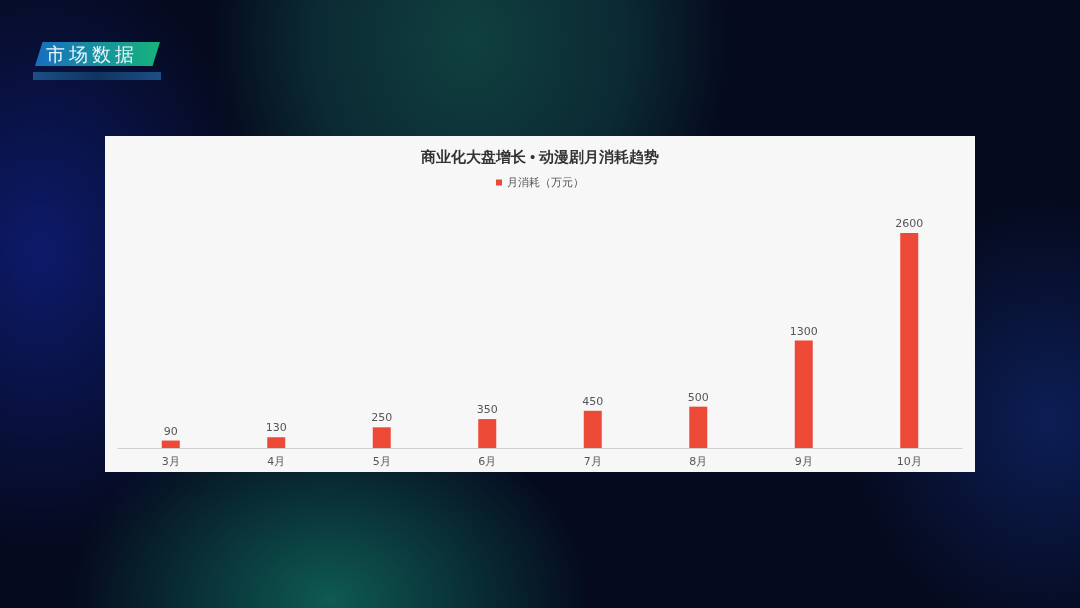 This screenshot has height=608, width=1080. I want to click on x-tick-label: 5月, so click(381, 461).